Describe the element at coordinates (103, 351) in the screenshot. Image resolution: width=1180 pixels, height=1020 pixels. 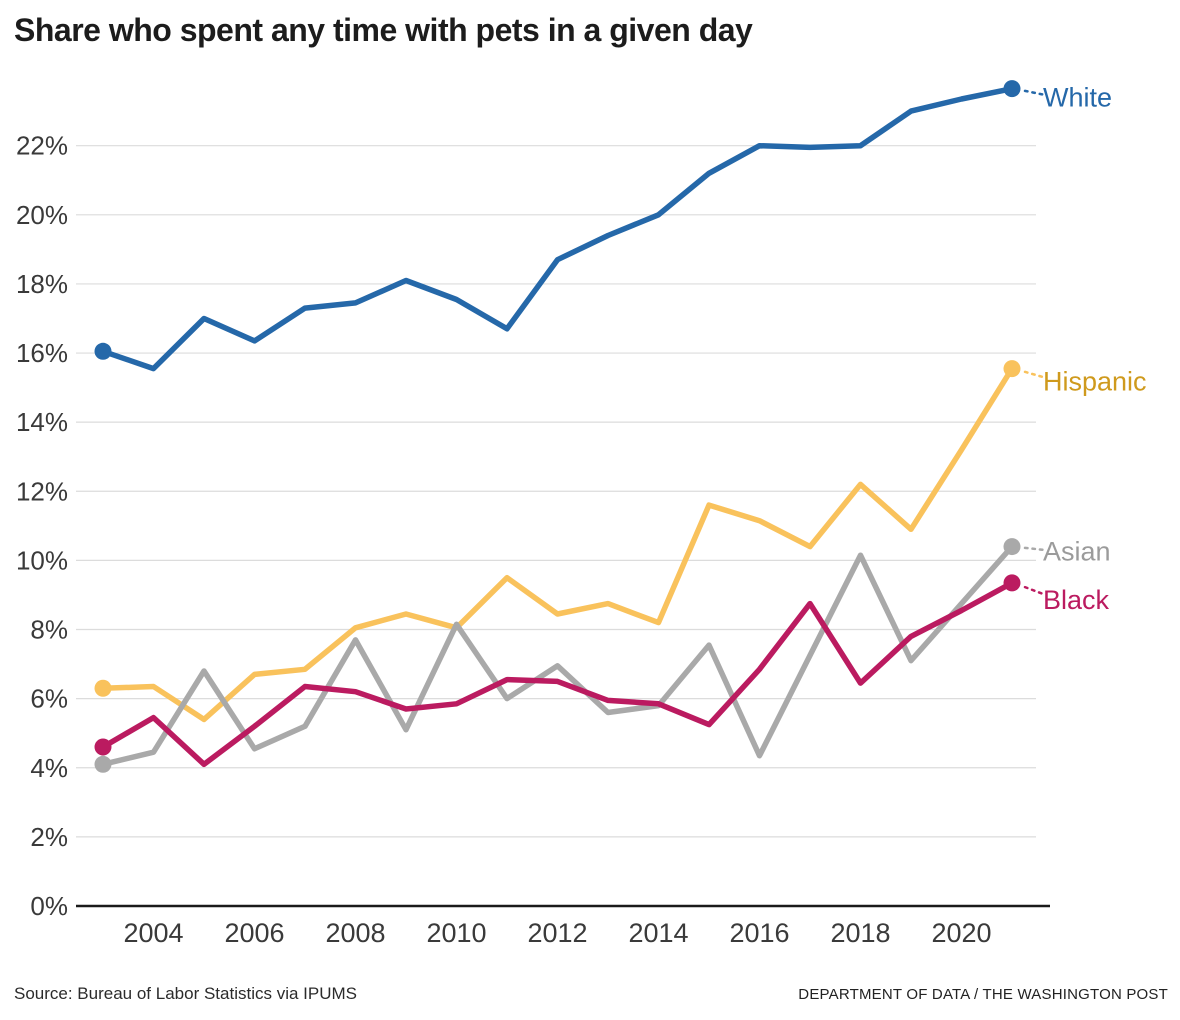
I see `start-dot-white` at that location.